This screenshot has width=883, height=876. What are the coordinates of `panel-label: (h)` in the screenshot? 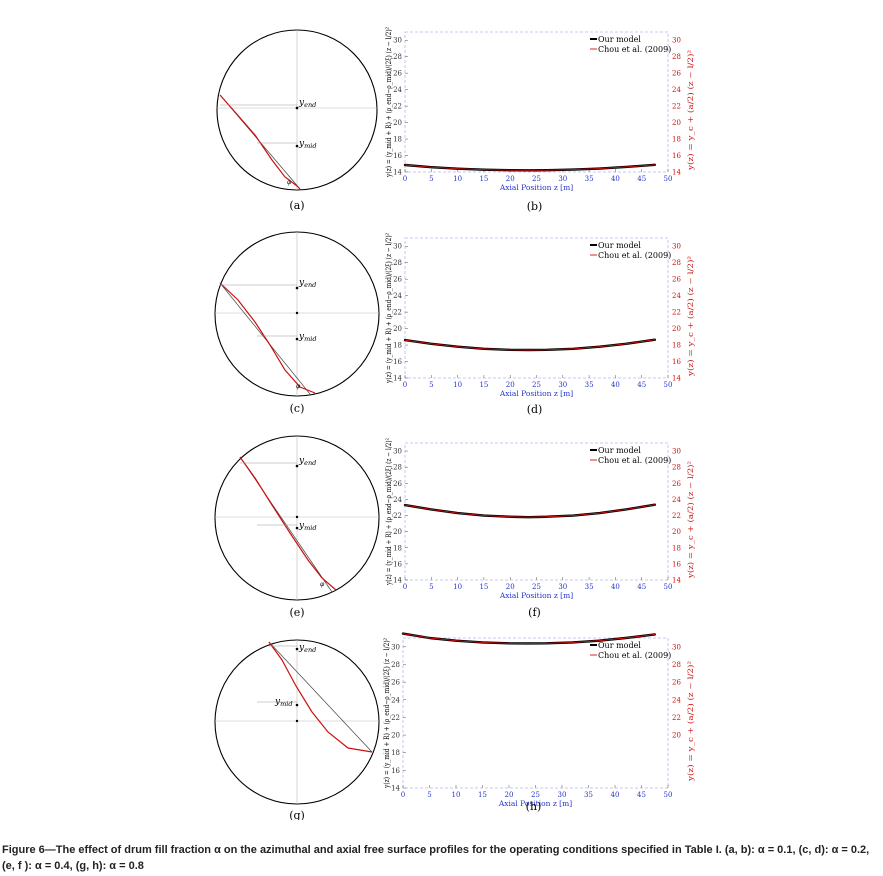 It's located at (534, 806).